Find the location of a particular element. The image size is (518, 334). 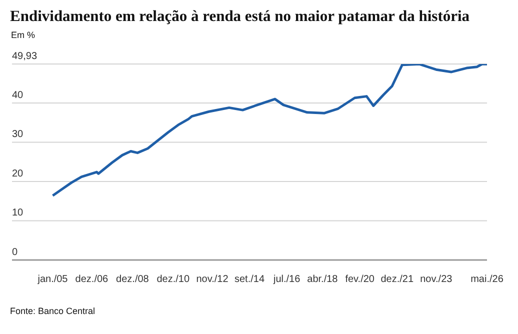

x-tick-label: set./14 is located at coordinates (249, 279).